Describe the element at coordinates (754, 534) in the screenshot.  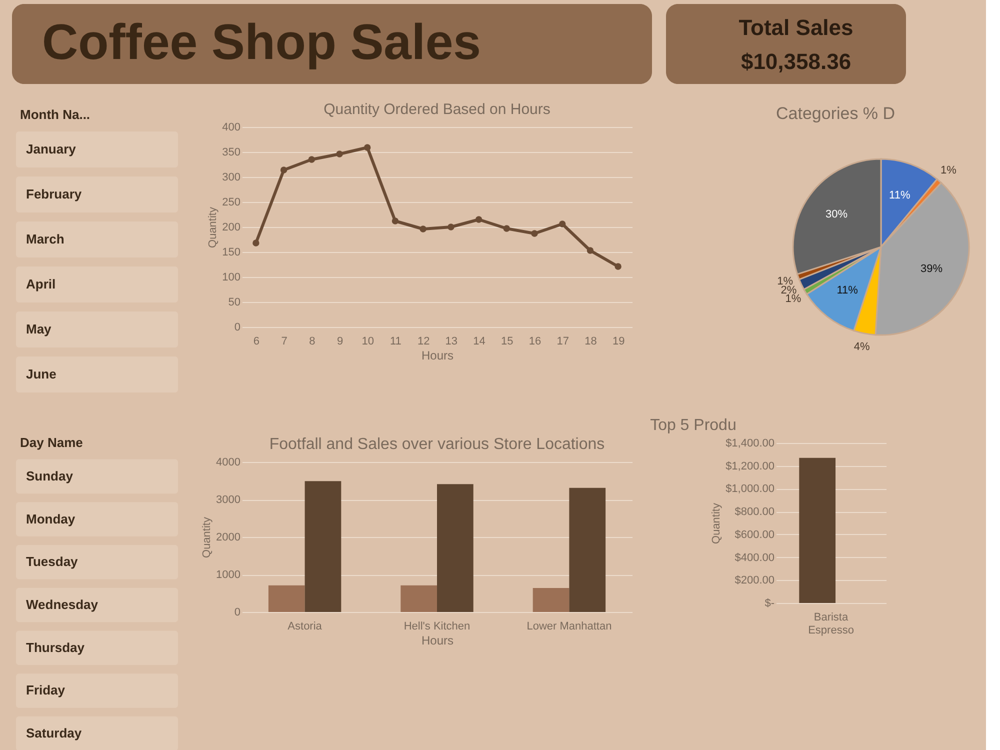
I see `y-tick-label: $600.00` at that location.